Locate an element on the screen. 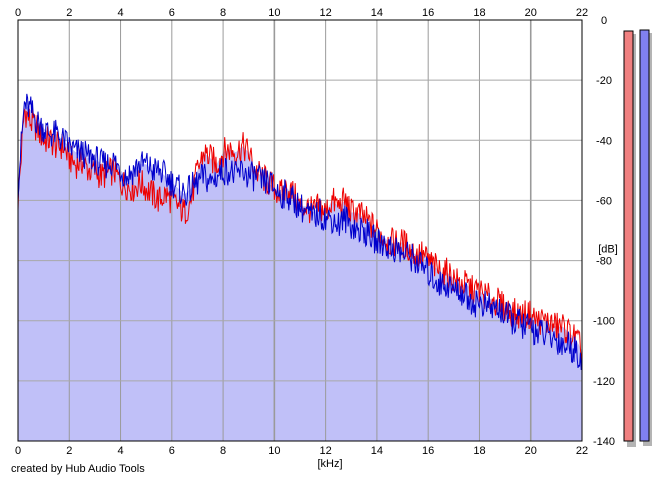 The width and height of the screenshot is (664, 481). x-tick-label-bottom: 20 is located at coordinates (531, 451).